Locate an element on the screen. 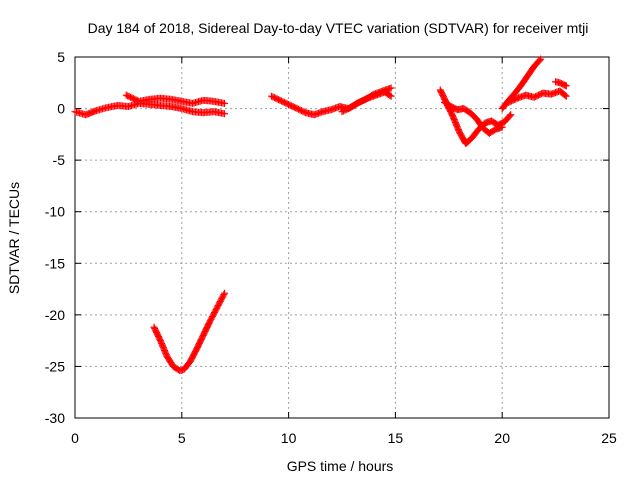 The height and width of the screenshot is (480, 640). x-tick-label: 20 is located at coordinates (502, 438).